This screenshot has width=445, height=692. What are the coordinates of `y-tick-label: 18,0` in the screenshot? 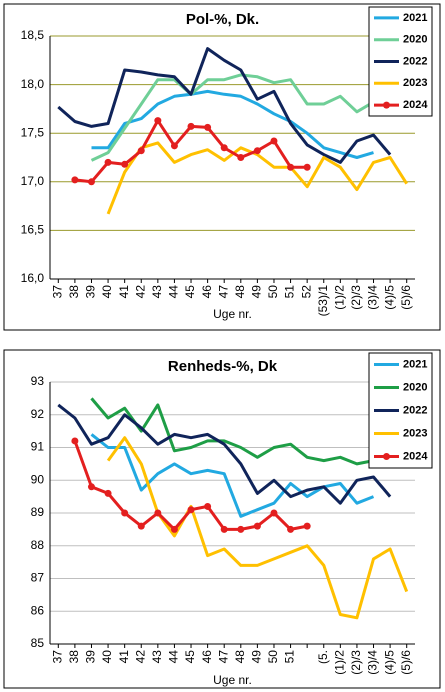 It's located at (33, 84).